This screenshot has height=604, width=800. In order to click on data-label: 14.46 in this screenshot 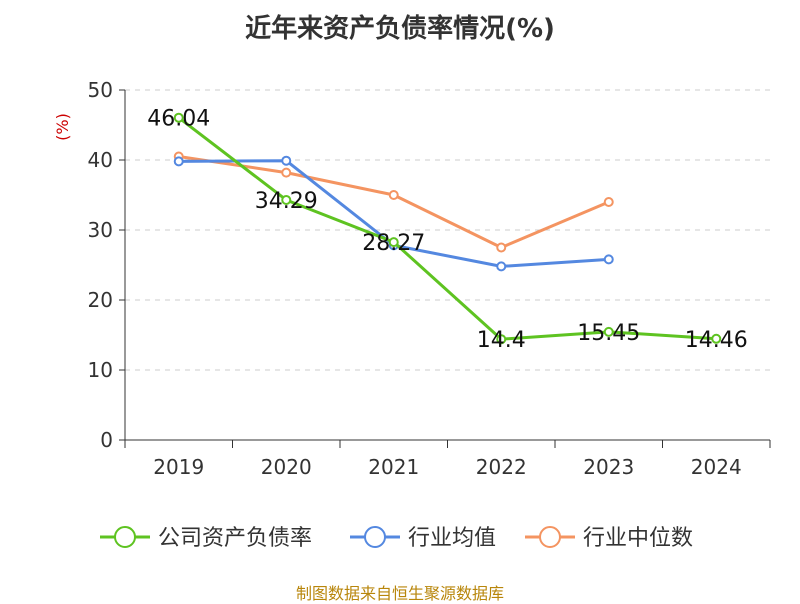, I will do `click(716, 340)`.